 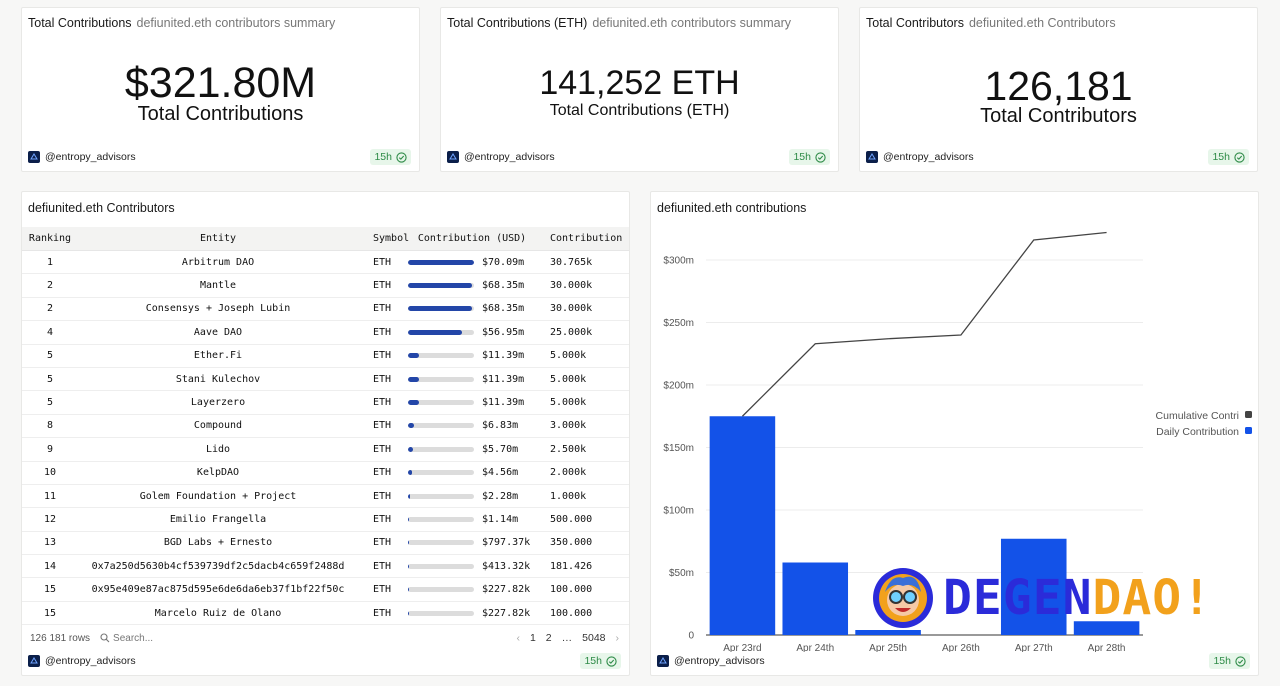 I want to click on card-title: Total Contributions, so click(x=80, y=23).